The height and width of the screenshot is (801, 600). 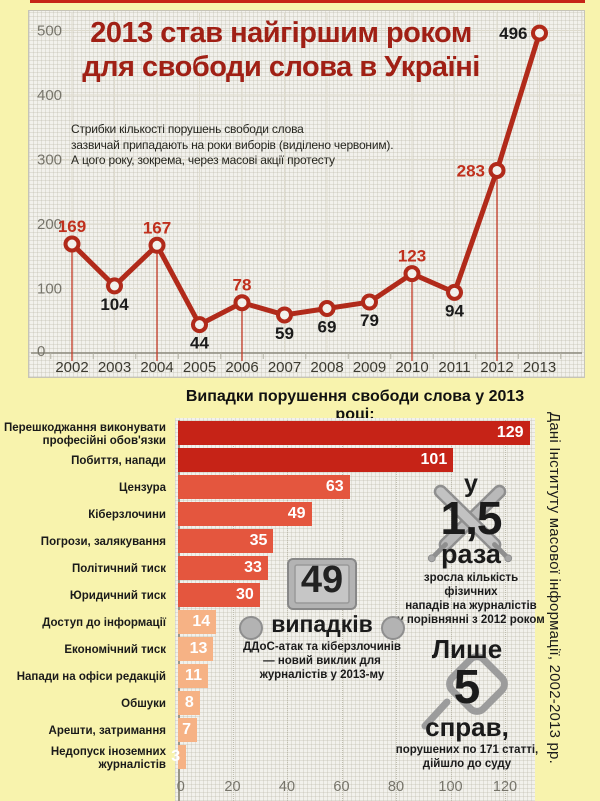 I want to click on bar: 33, so click(x=223, y=568).